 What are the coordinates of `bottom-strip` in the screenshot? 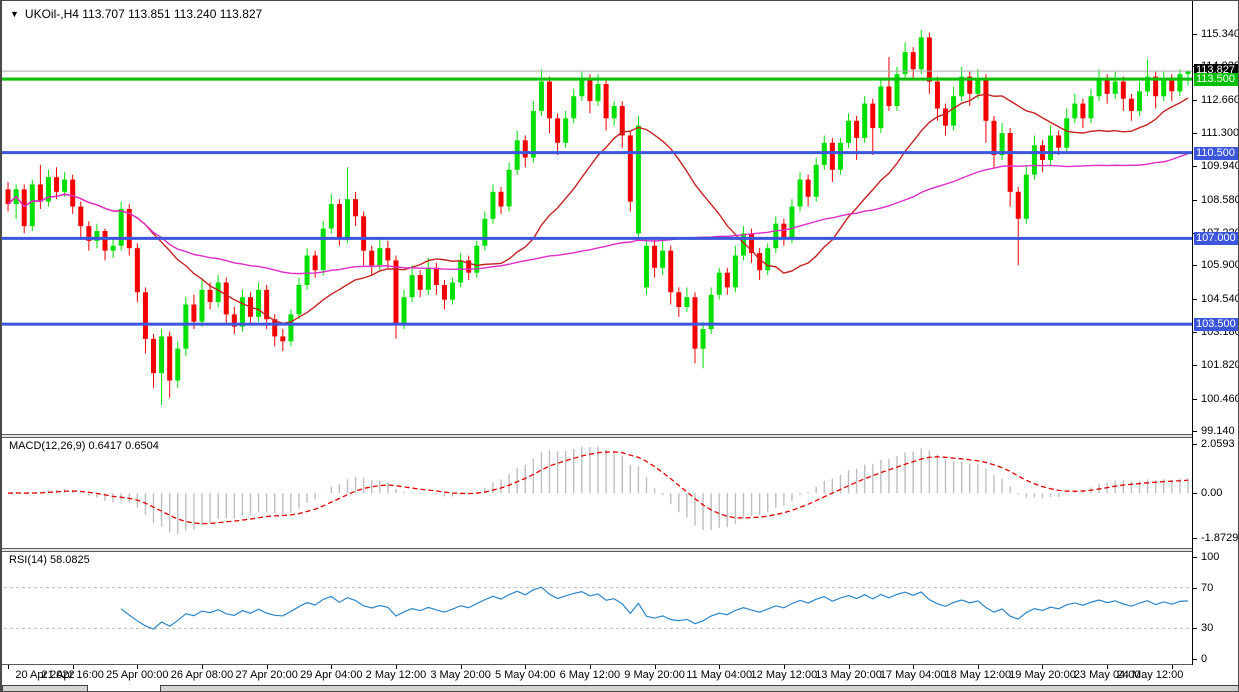 It's located at (620, 688).